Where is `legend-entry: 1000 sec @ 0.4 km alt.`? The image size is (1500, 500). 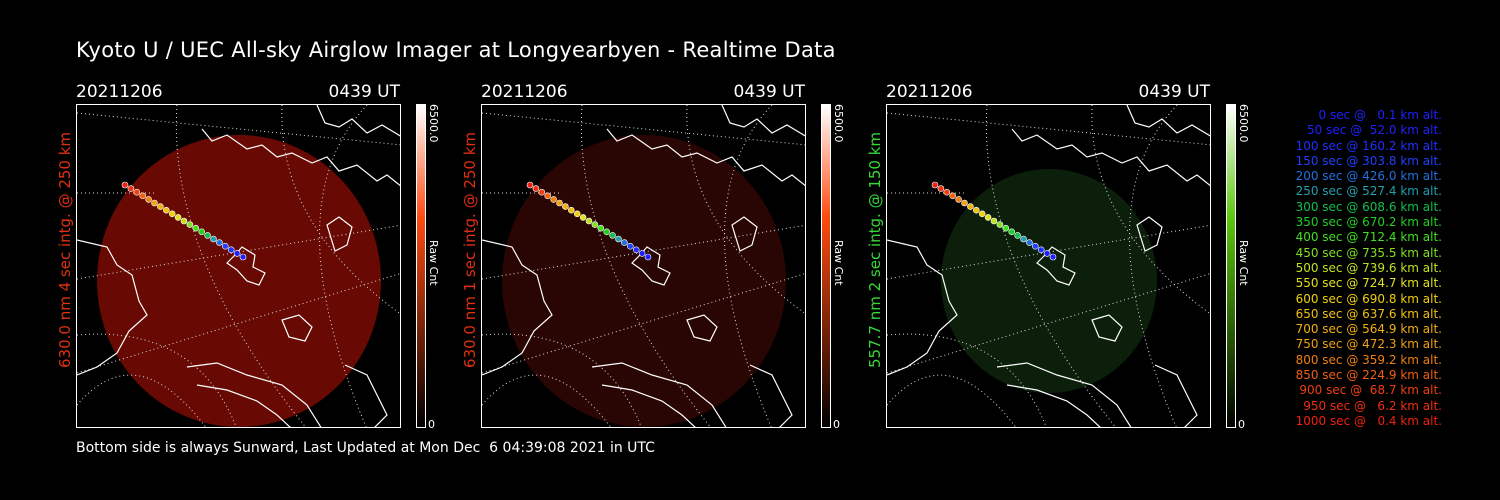 legend-entry: 1000 sec @ 0.4 km alt. is located at coordinates (1368, 420).